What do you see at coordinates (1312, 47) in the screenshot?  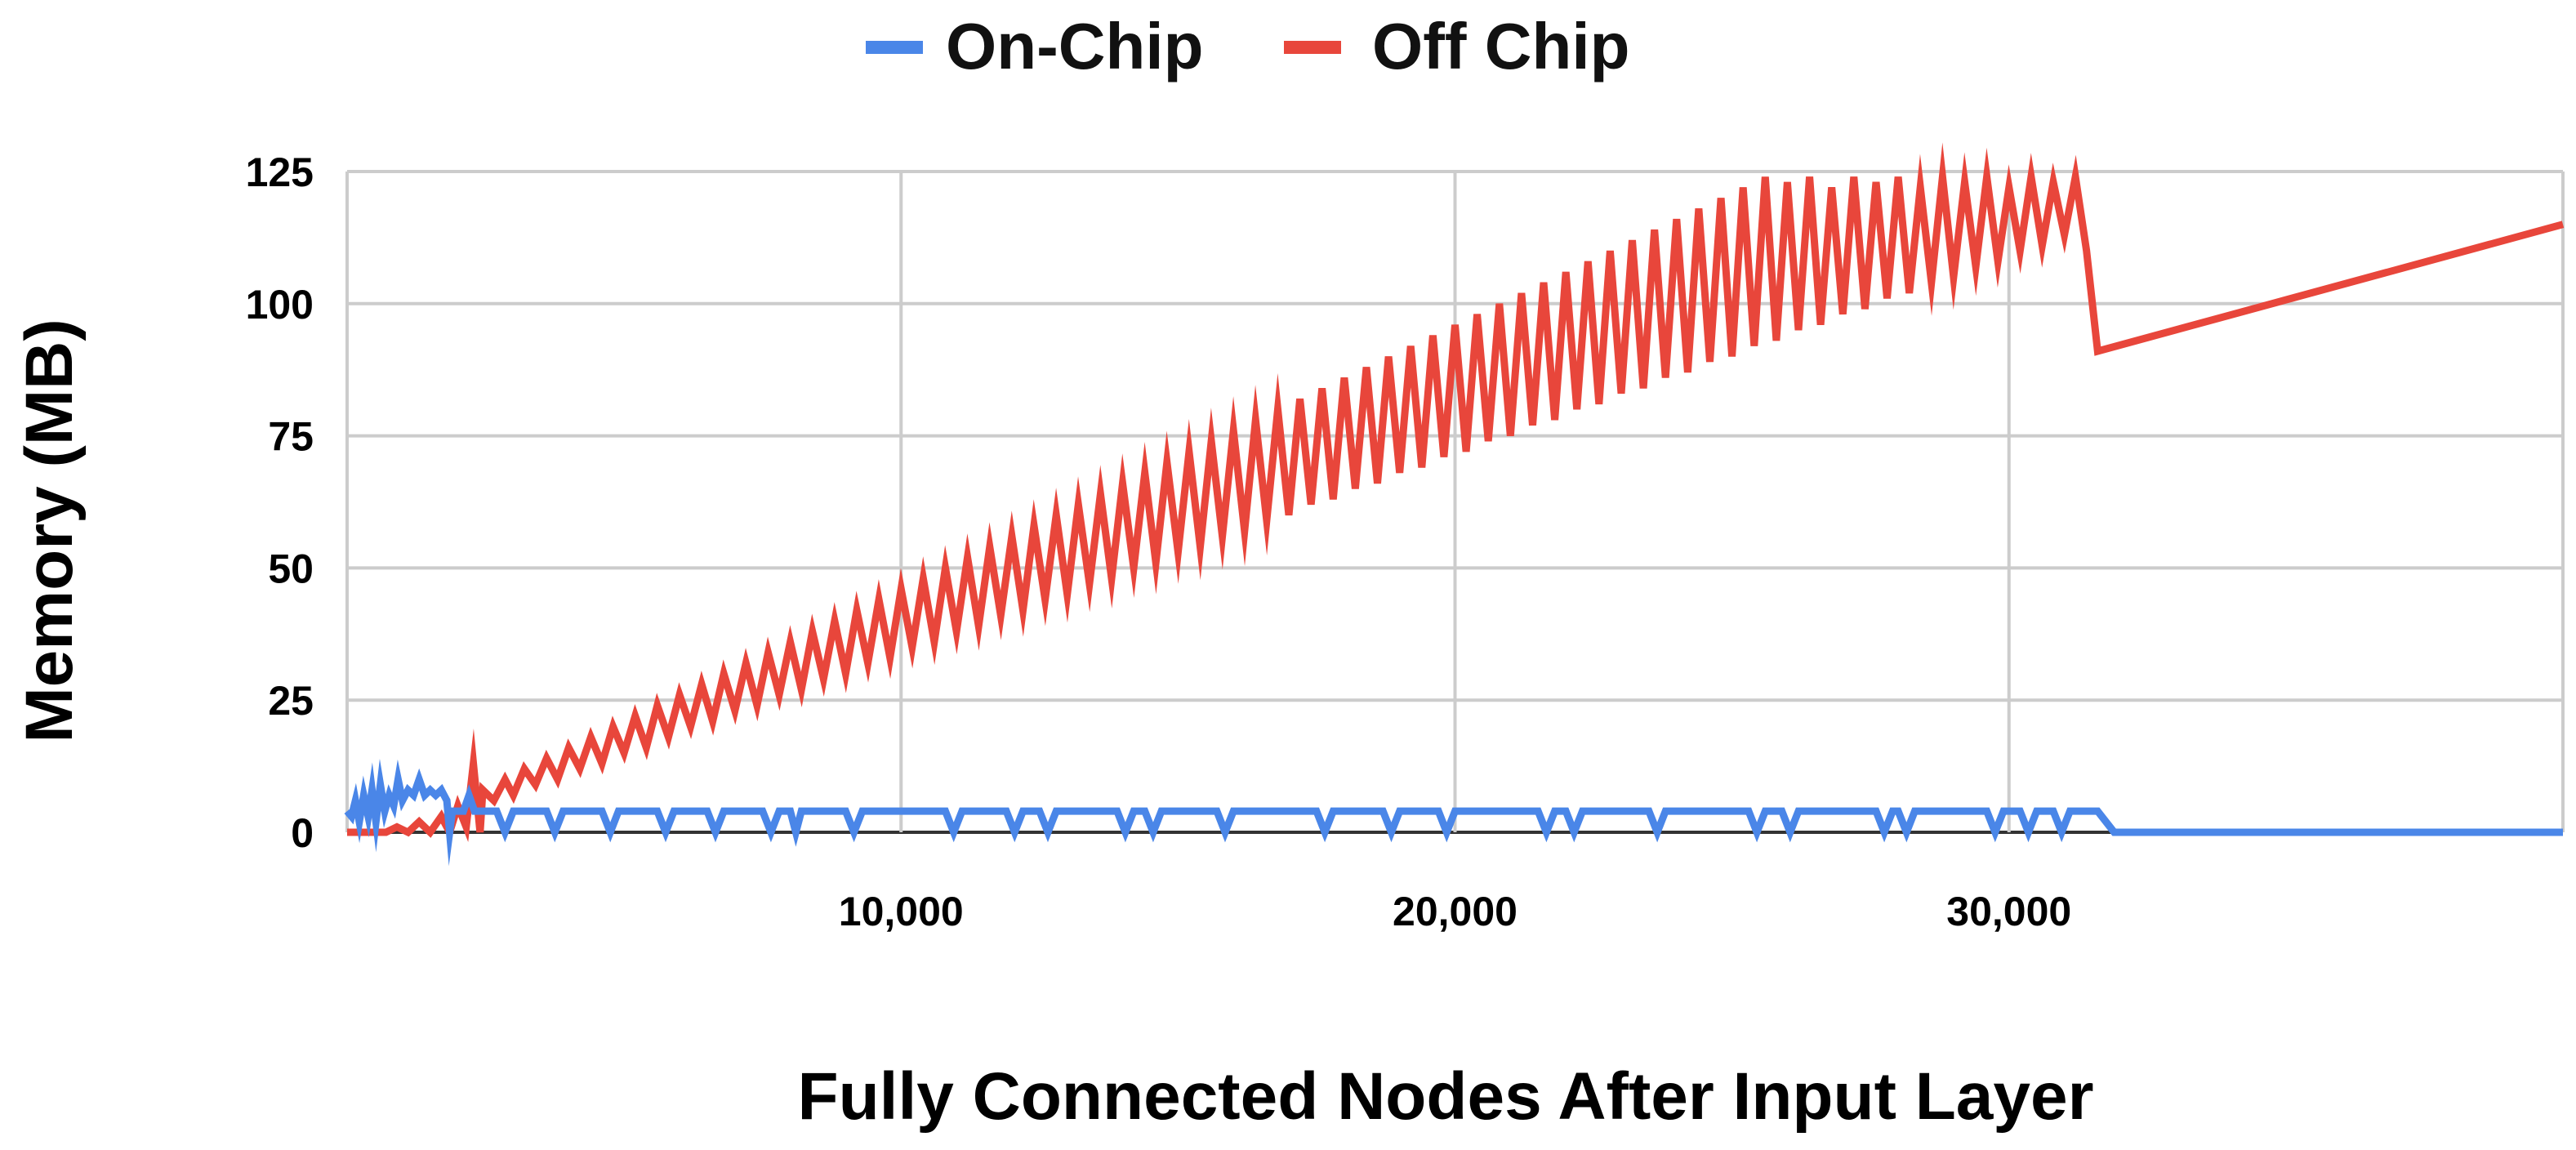 I see `legend-swatch-off-chip` at bounding box center [1312, 47].